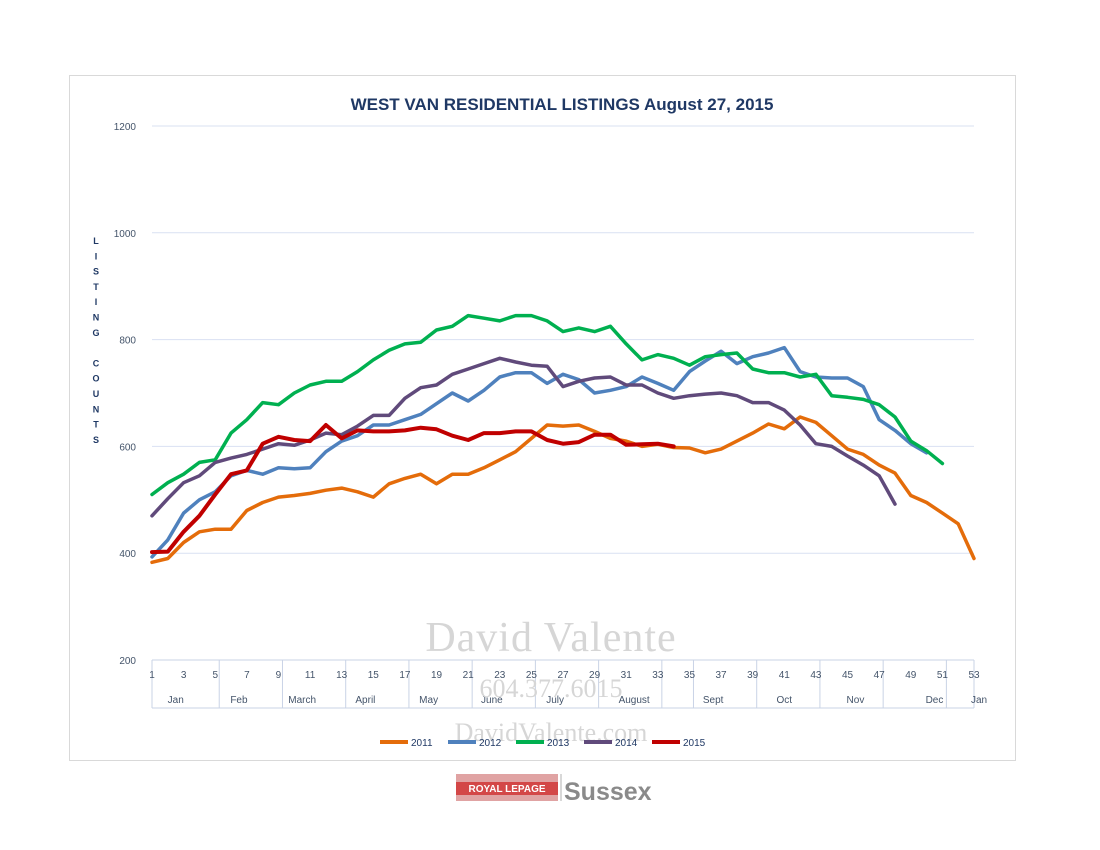  Describe the element at coordinates (405, 675) in the screenshot. I see `x-tick-label: 17` at that location.